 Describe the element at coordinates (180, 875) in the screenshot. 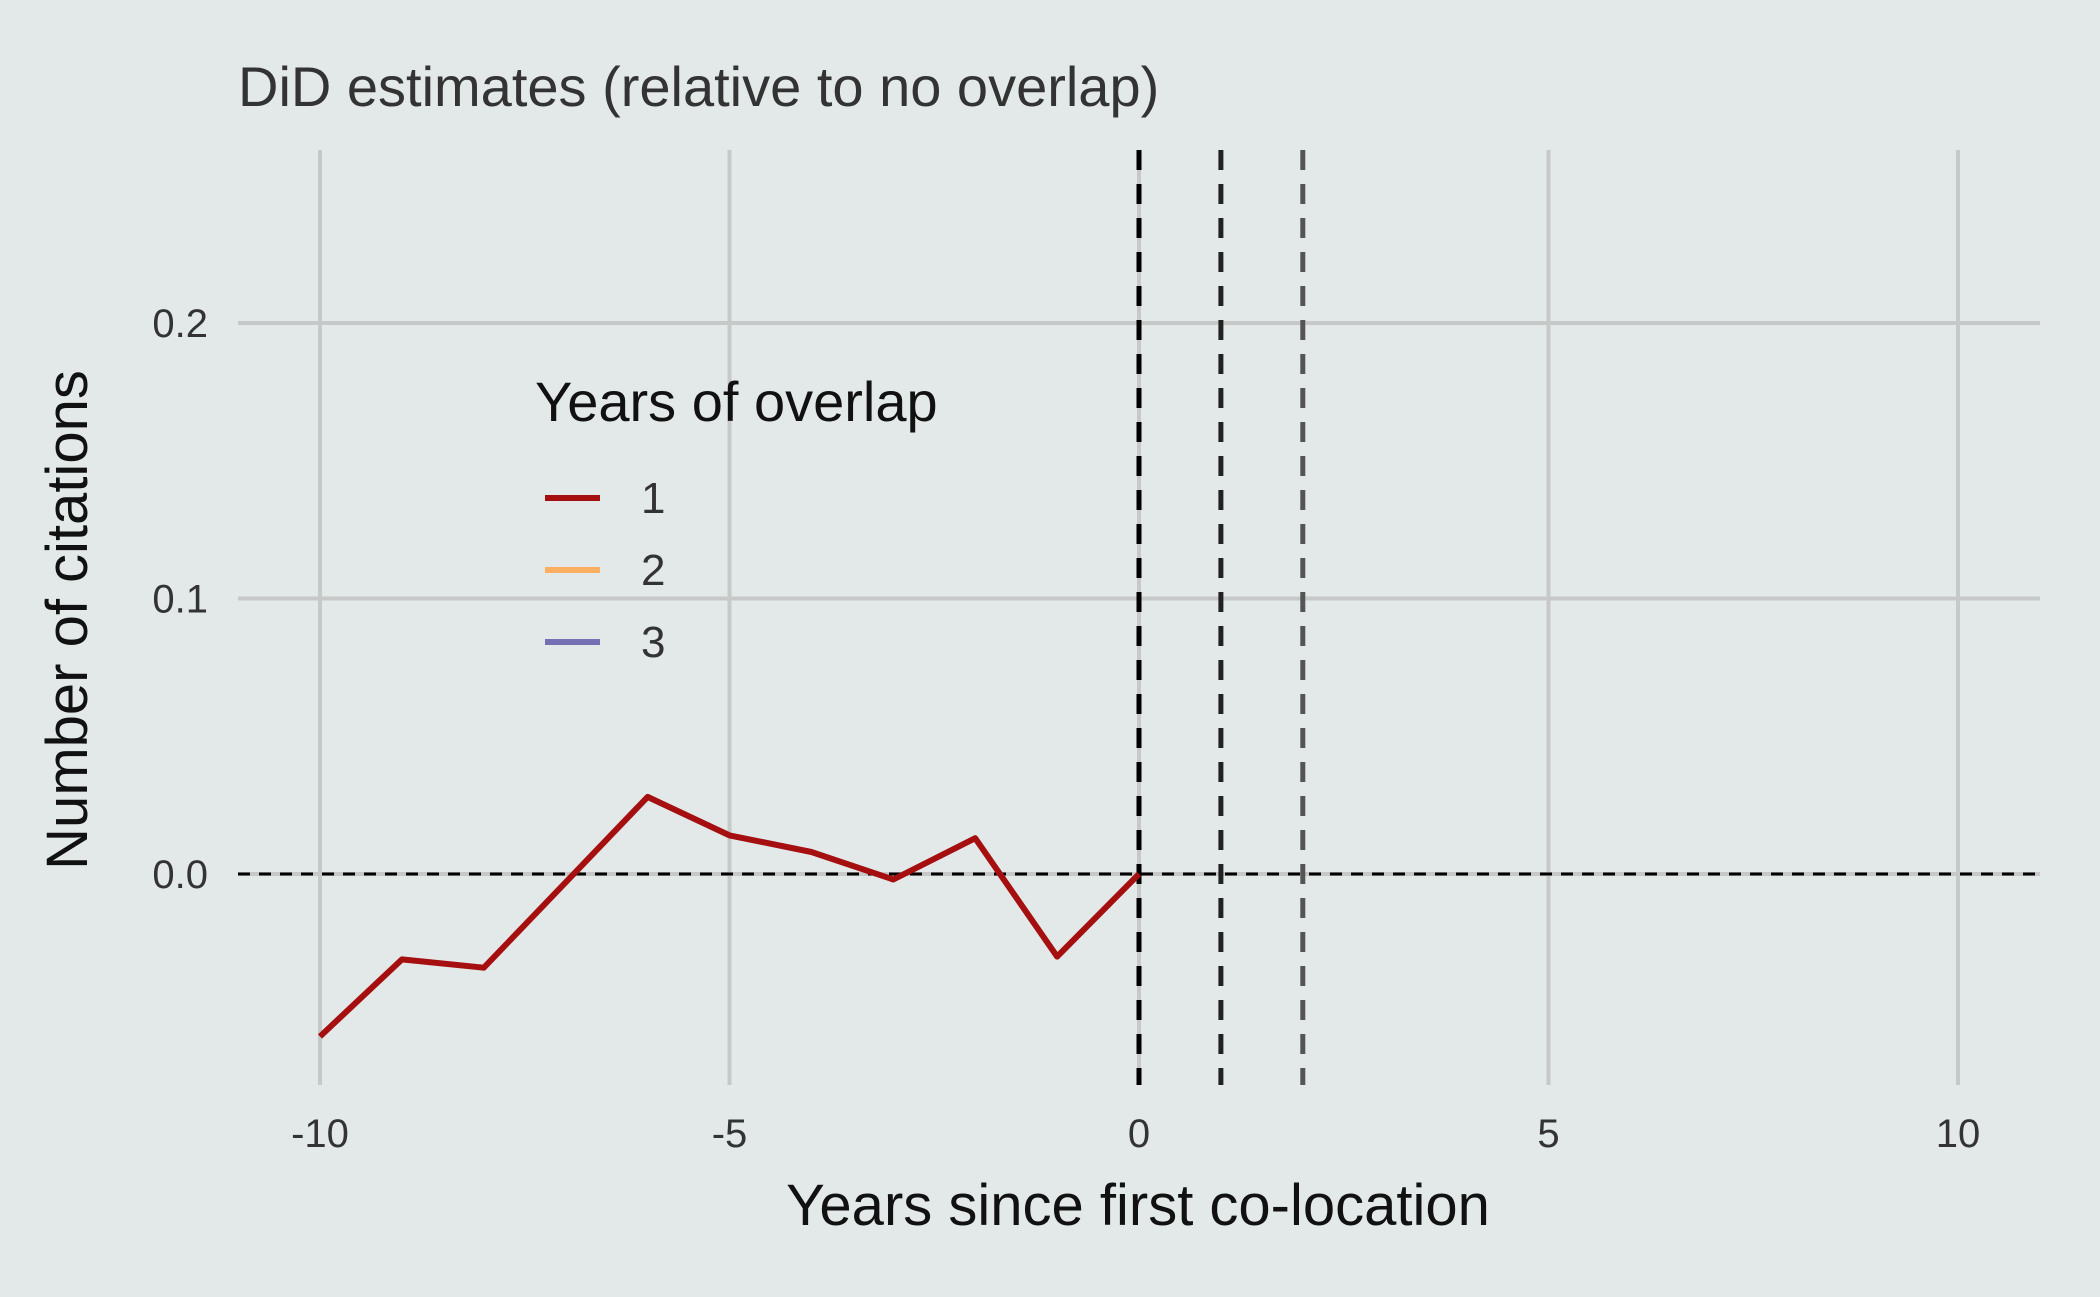

I see `y-tick-label: 0.0` at that location.